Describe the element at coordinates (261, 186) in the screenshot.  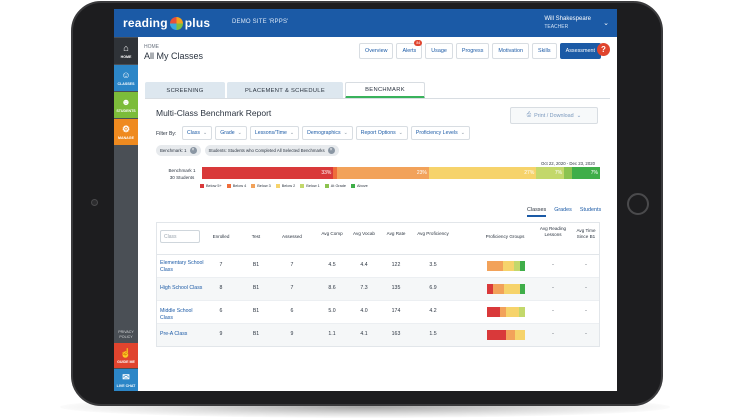
I see `legend-item: Below 3` at that location.